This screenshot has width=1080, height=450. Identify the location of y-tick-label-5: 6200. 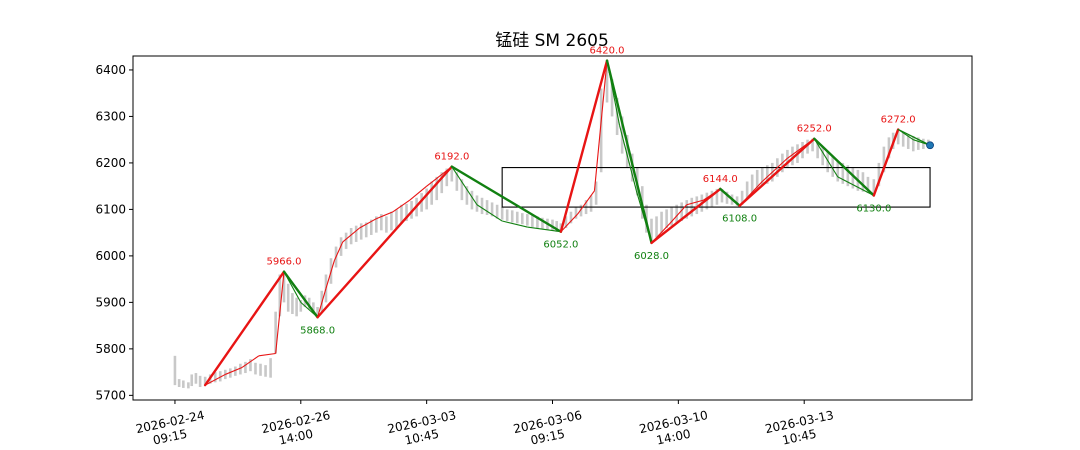
(110, 163).